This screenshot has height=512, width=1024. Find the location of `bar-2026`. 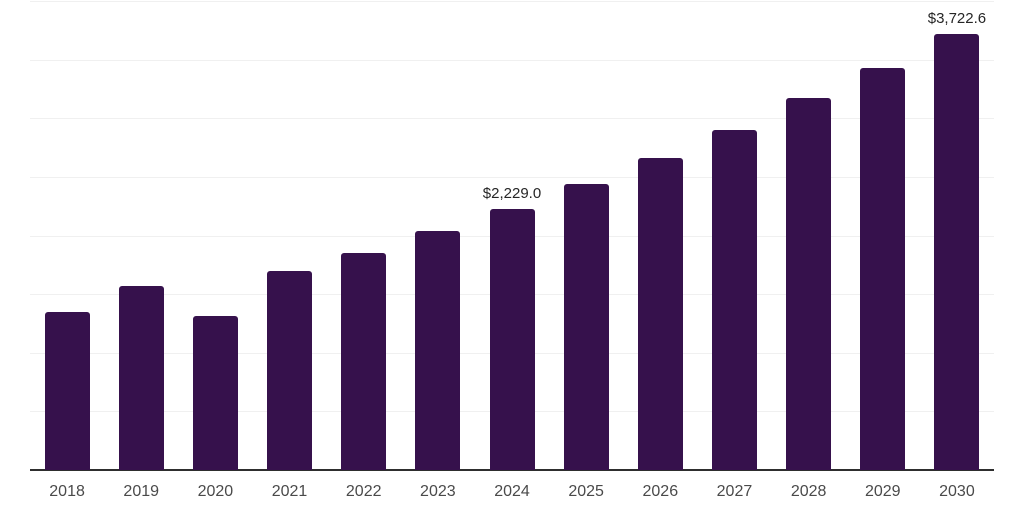

bar-2026 is located at coordinates (660, 314).